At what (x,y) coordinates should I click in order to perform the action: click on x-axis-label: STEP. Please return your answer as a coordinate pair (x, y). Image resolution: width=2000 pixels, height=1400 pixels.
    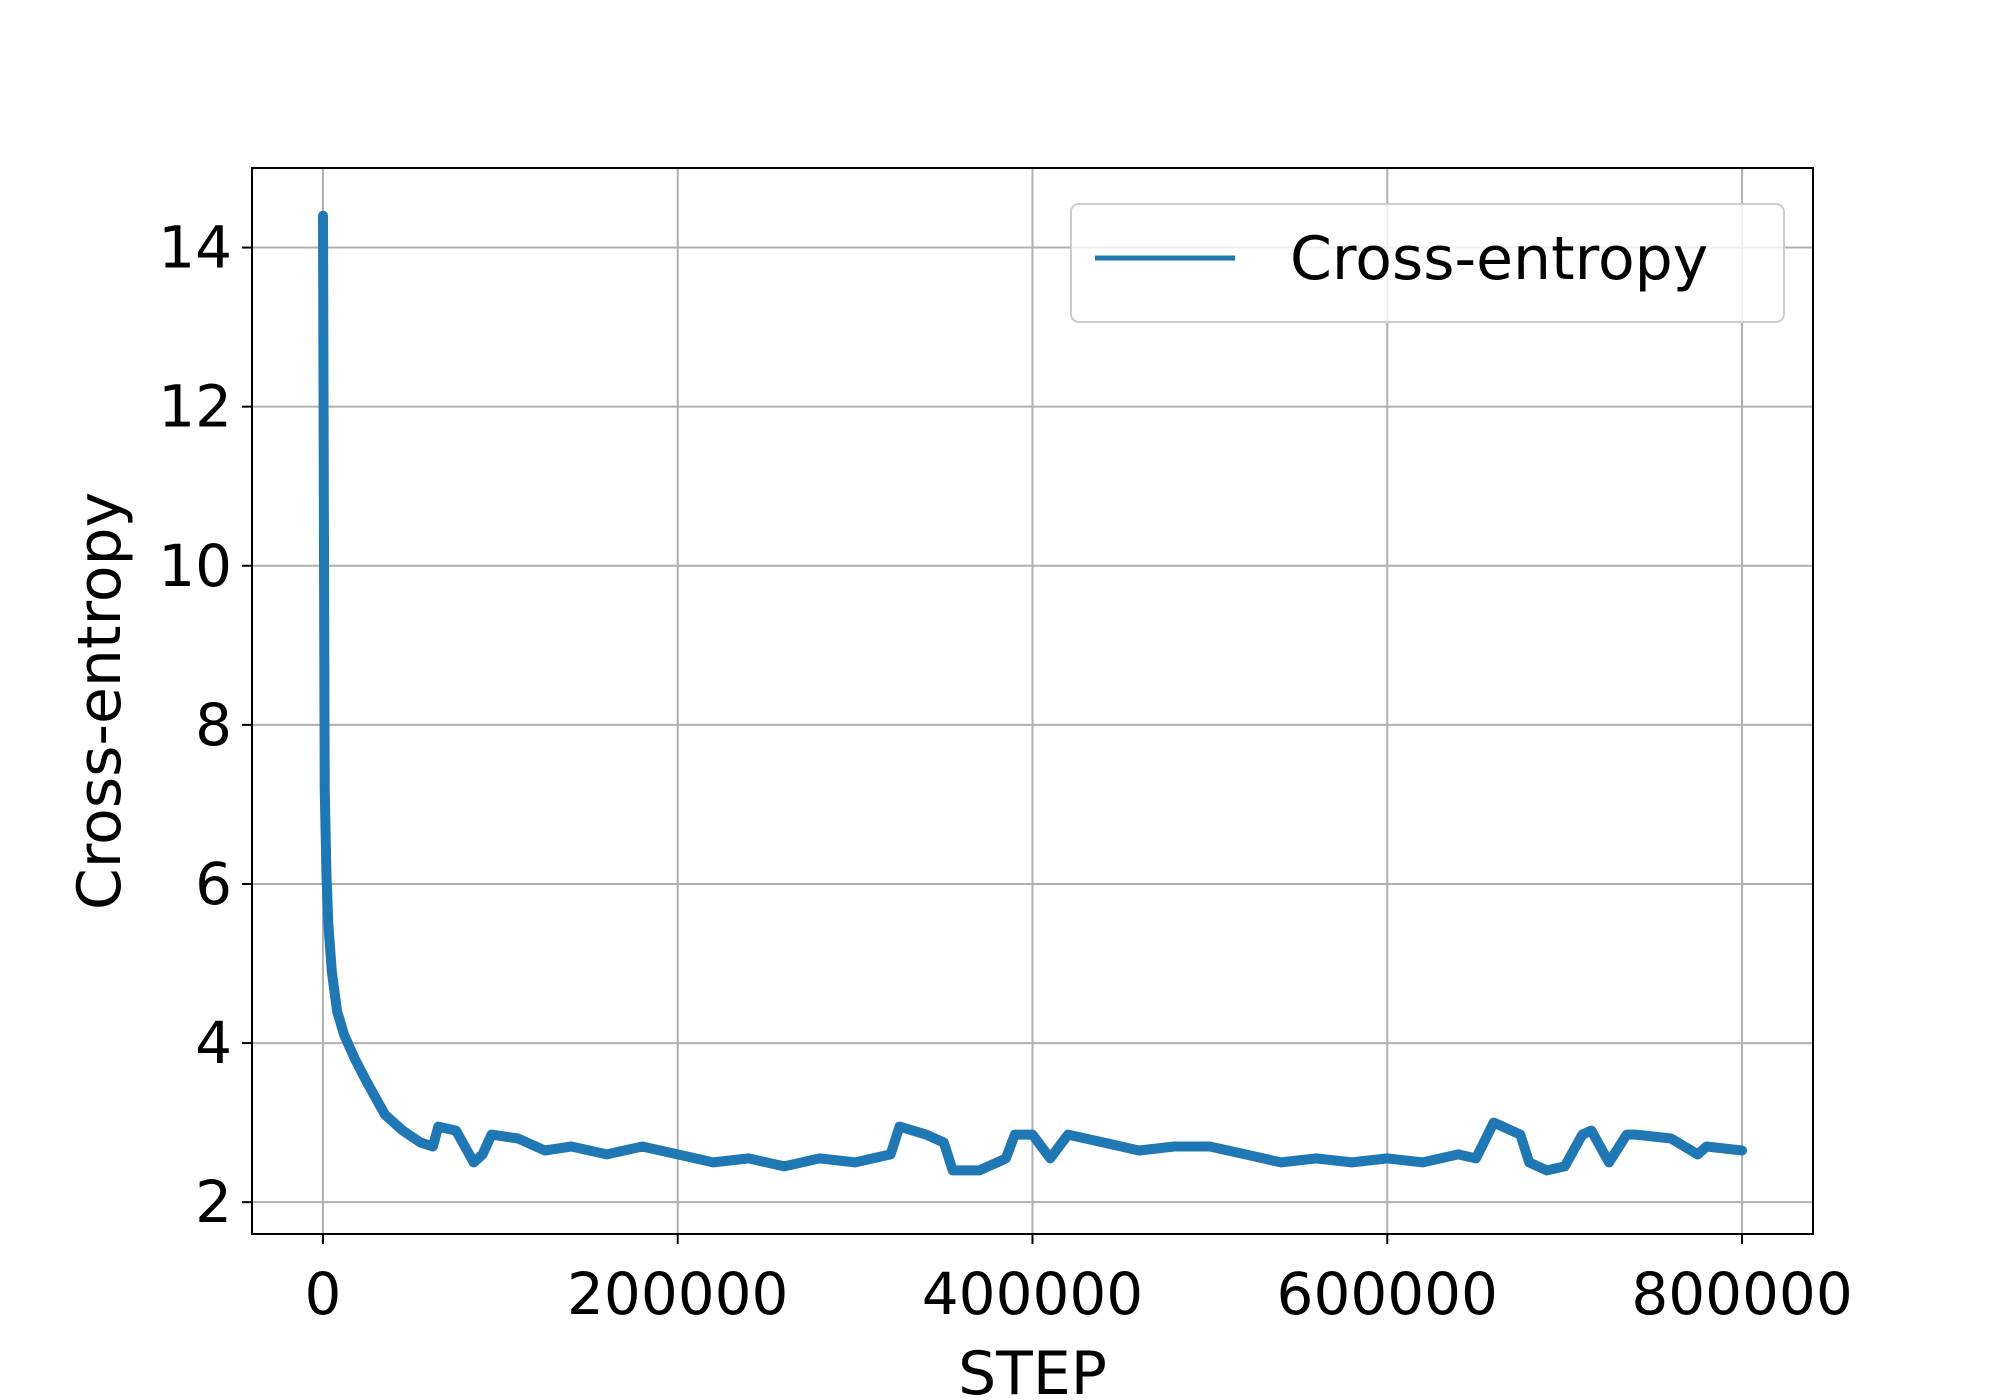
    Looking at the image, I should click on (1032, 1369).